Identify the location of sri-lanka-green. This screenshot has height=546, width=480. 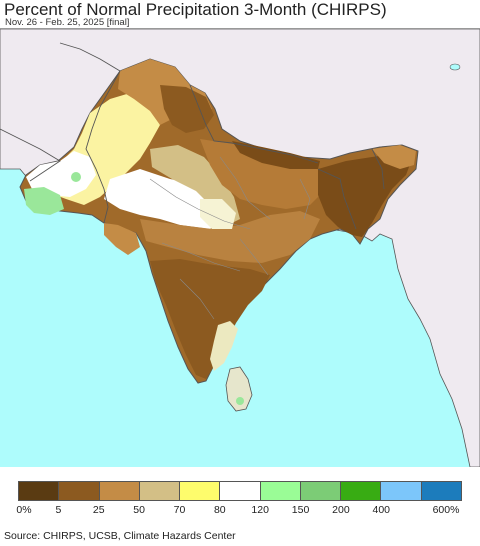
(240, 401).